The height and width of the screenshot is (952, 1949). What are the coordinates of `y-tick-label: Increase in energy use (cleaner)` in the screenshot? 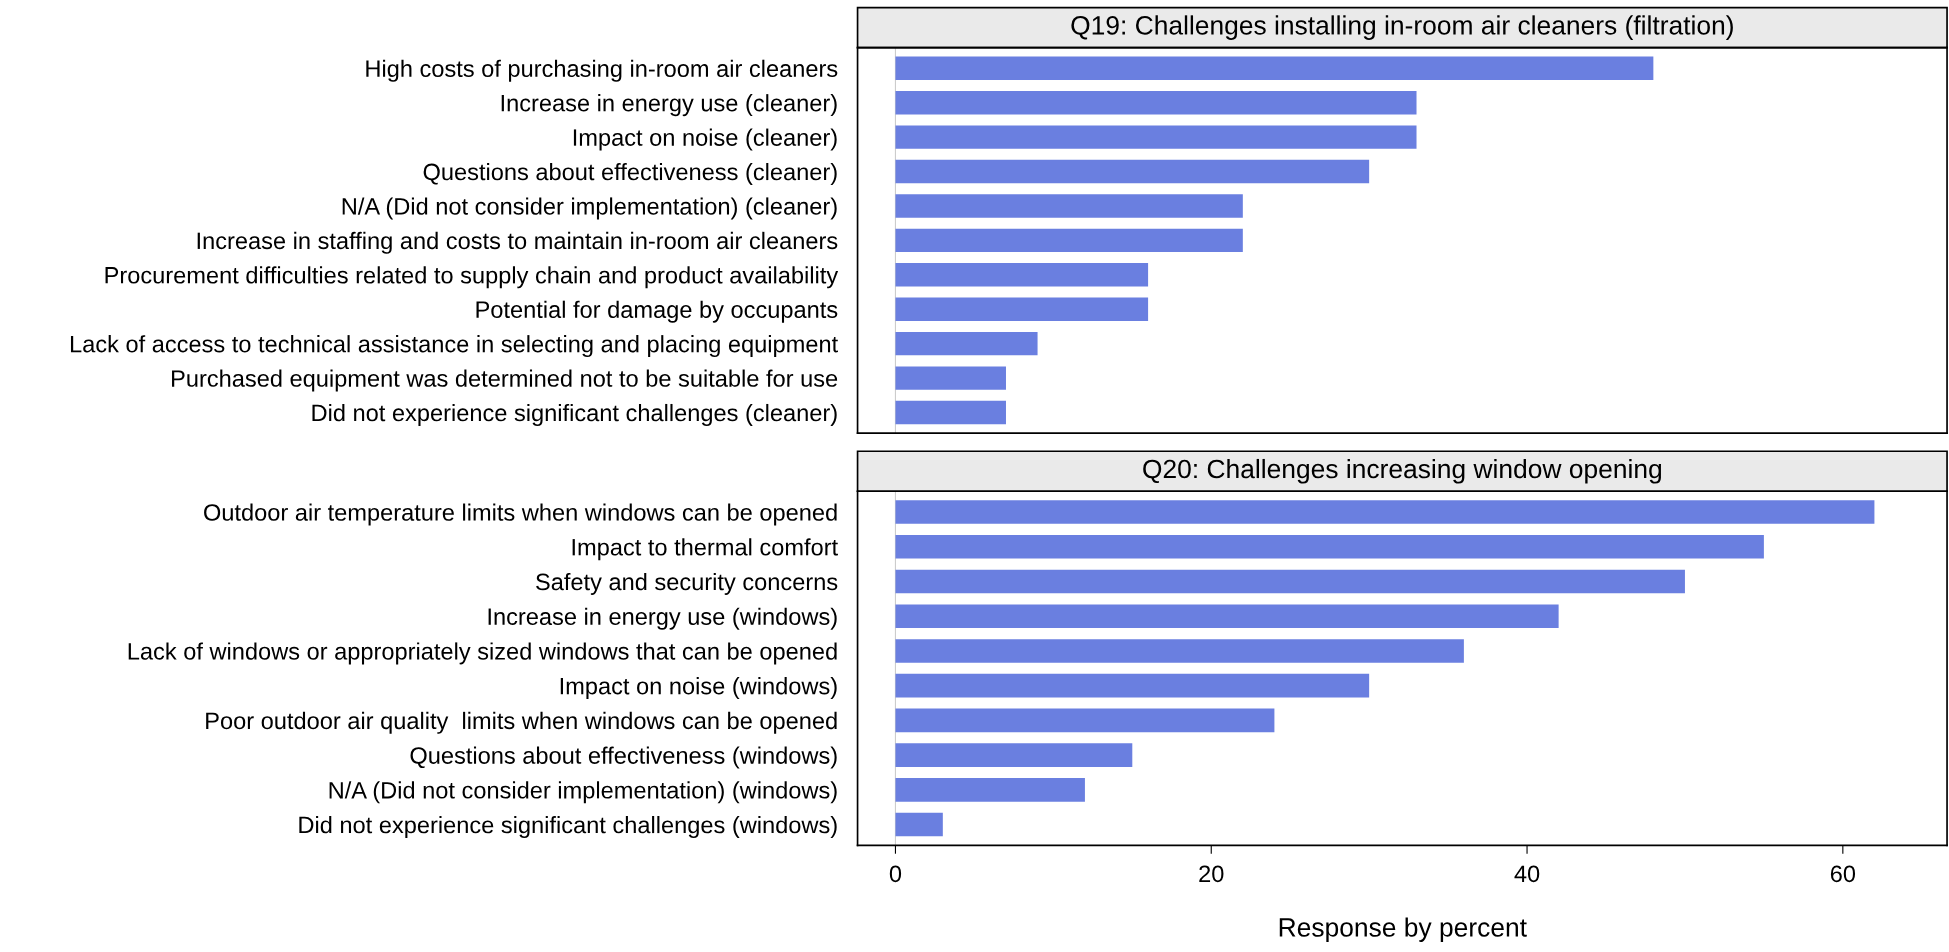 It's located at (669, 105).